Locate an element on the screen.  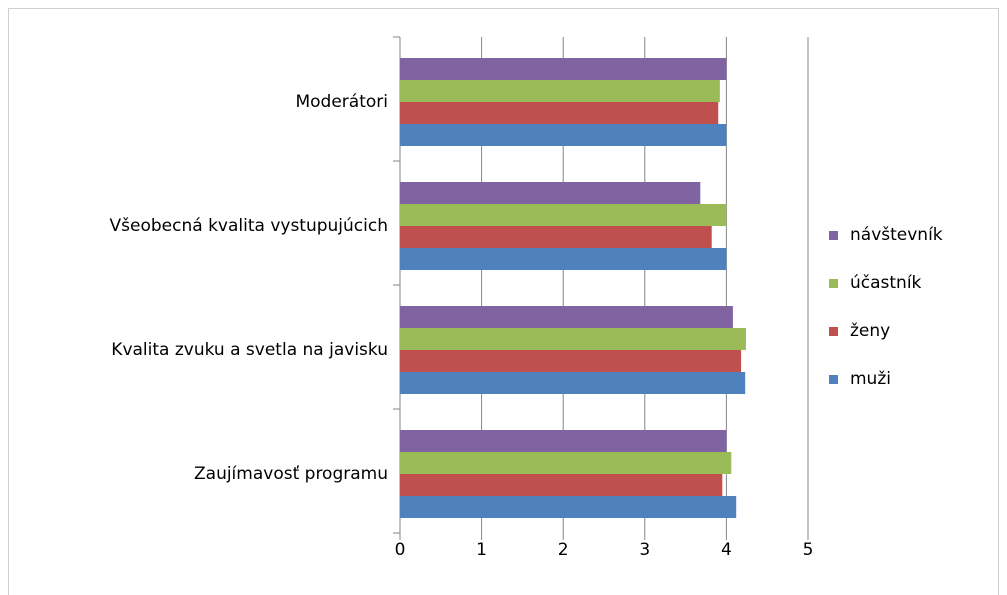
legend-label: návštevník is located at coordinates (896, 235).